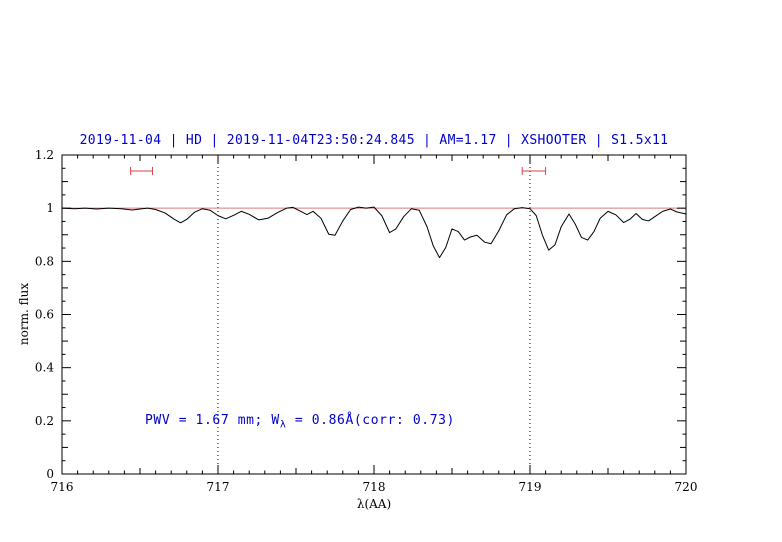  Describe the element at coordinates (24, 314) in the screenshot. I see `y-axis-label: norm. flux` at that location.